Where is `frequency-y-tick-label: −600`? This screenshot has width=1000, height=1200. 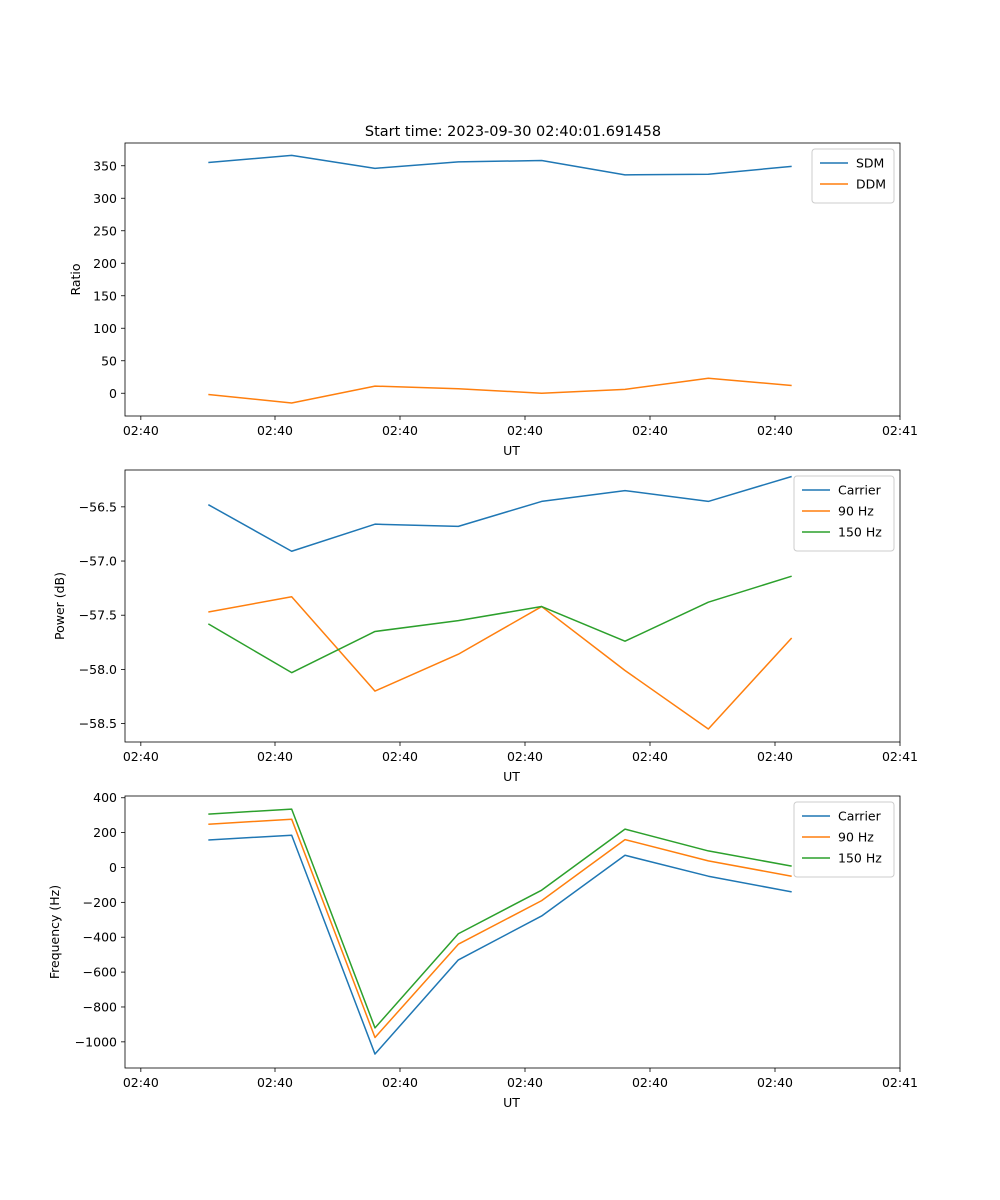
frequency-y-tick-label: −600 is located at coordinates (100, 972).